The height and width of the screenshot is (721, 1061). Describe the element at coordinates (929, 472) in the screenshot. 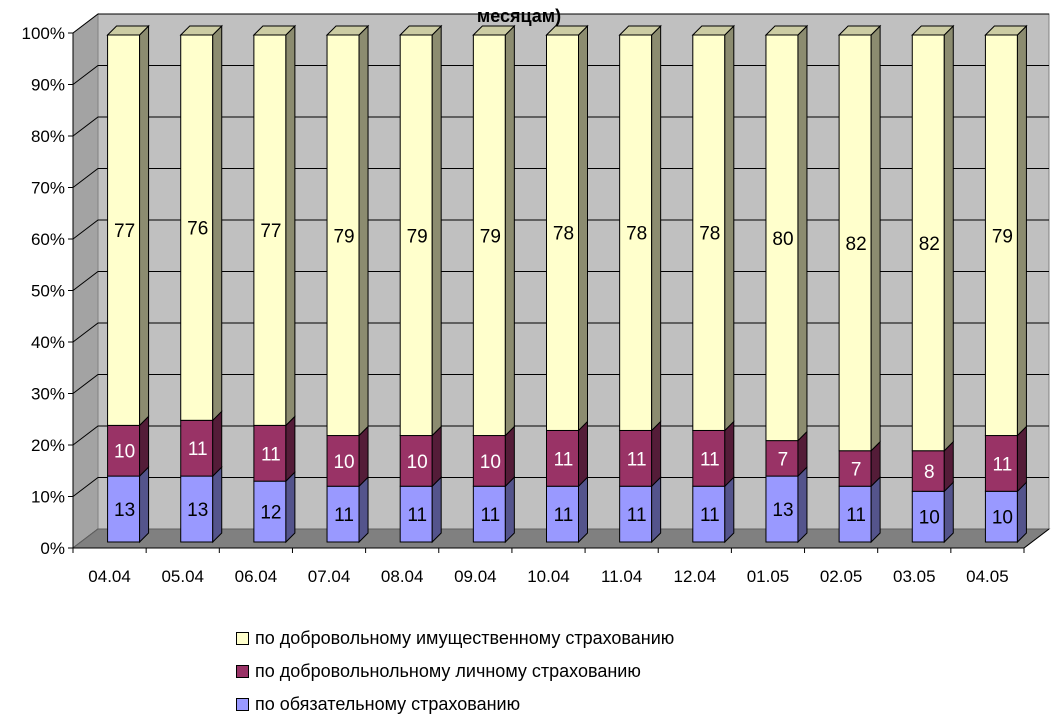

I see `data-label: 8` at that location.